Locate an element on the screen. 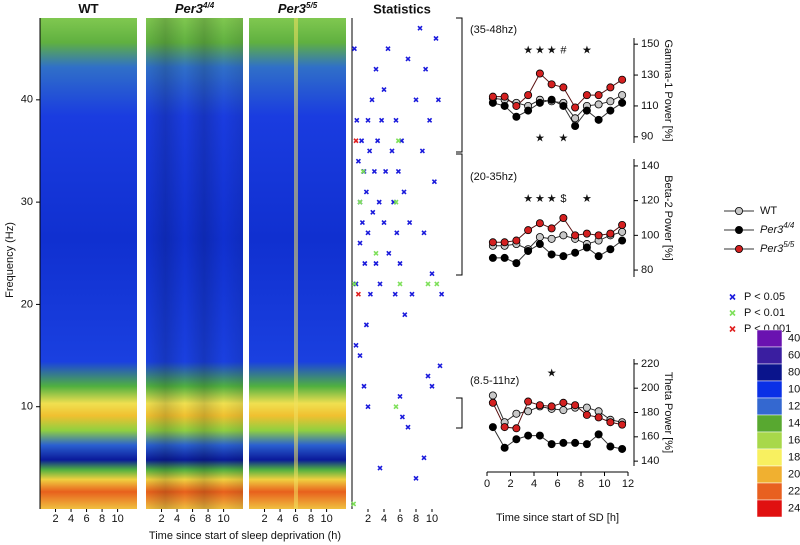 The height and width of the screenshot is (545, 800). heatmap-texture is located at coordinates (194, 263).